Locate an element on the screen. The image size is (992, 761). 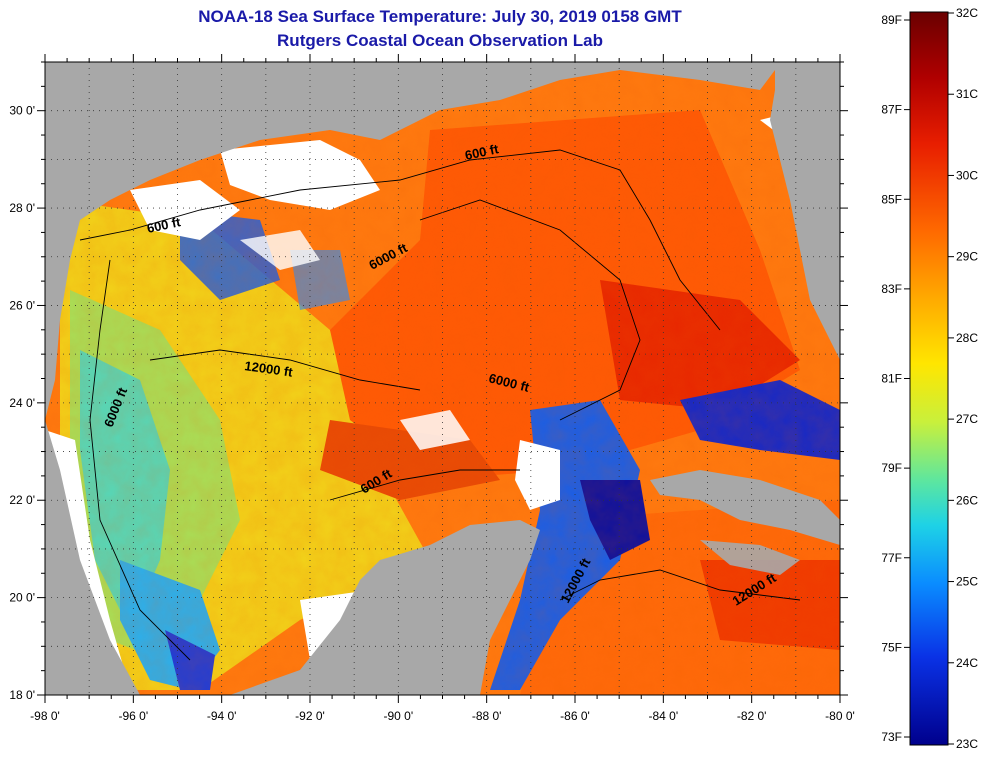
lon-label: -80 0' is located at coordinates (840, 716).